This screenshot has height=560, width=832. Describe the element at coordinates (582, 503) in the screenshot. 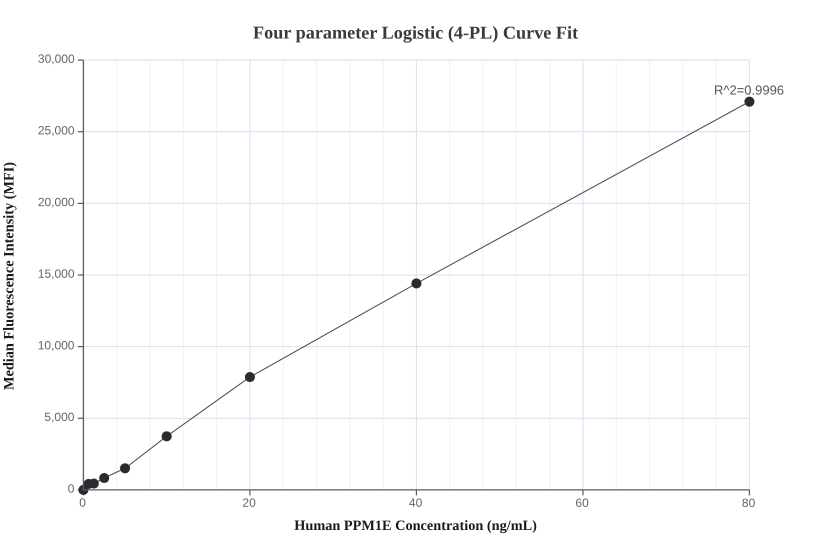

I see `svg-text: 60` at that location.